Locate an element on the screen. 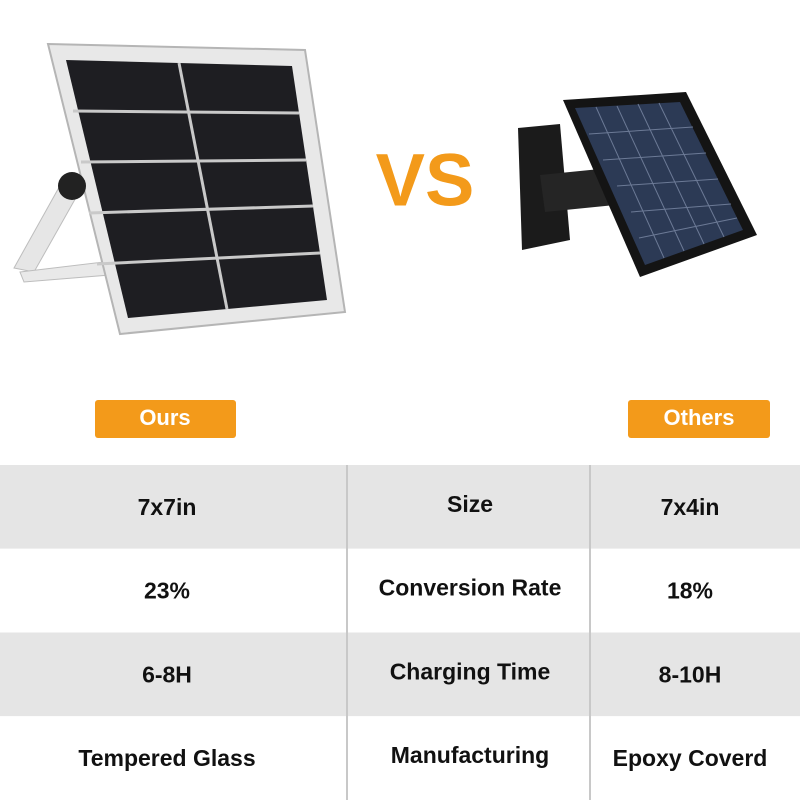  others-header: Others is located at coordinates (699, 417).